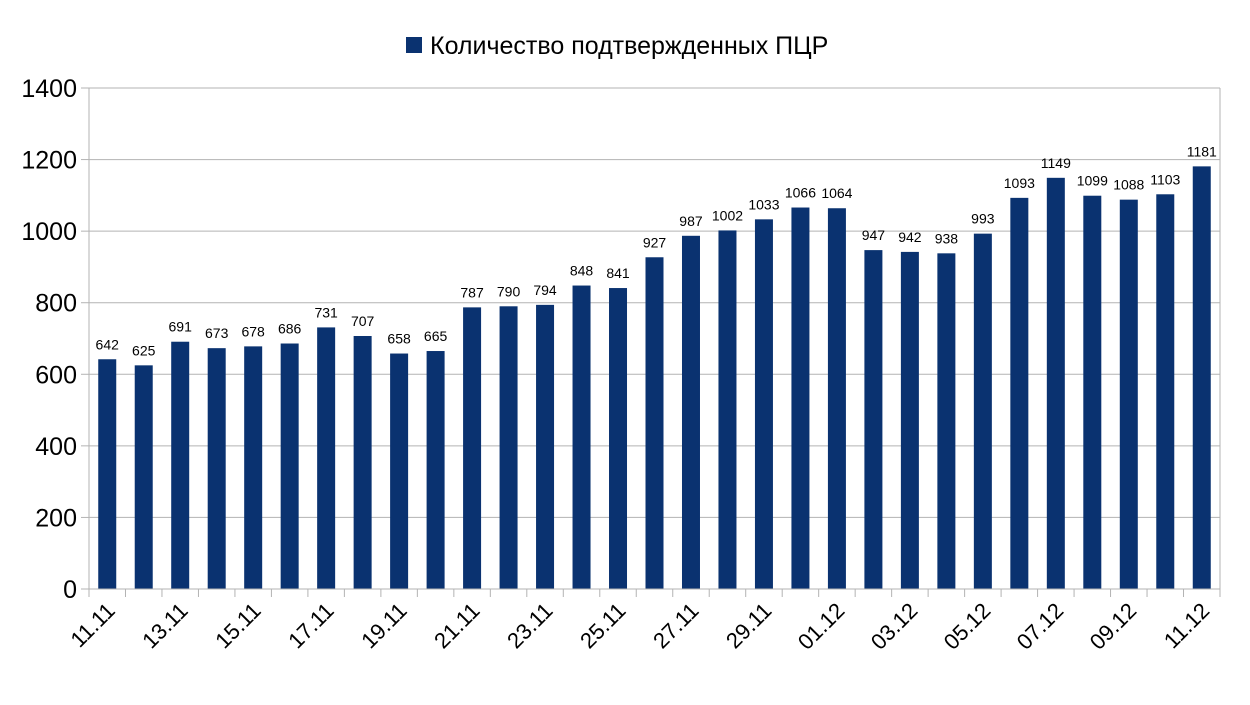  I want to click on y-tick-label: 400, so click(56, 447).